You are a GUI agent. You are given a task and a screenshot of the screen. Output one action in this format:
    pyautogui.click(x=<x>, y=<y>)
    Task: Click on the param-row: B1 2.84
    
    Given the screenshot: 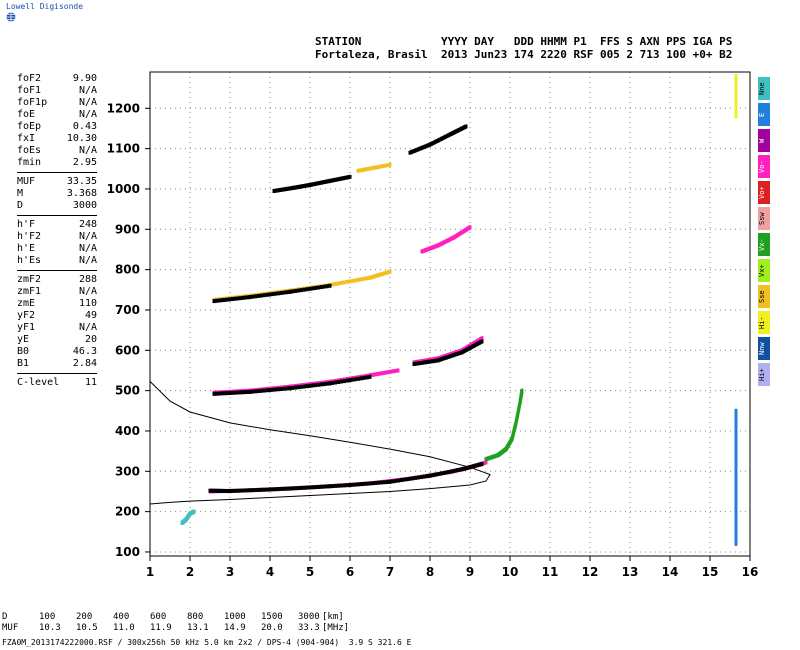 What is the action you would take?
    pyautogui.click(x=57, y=364)
    